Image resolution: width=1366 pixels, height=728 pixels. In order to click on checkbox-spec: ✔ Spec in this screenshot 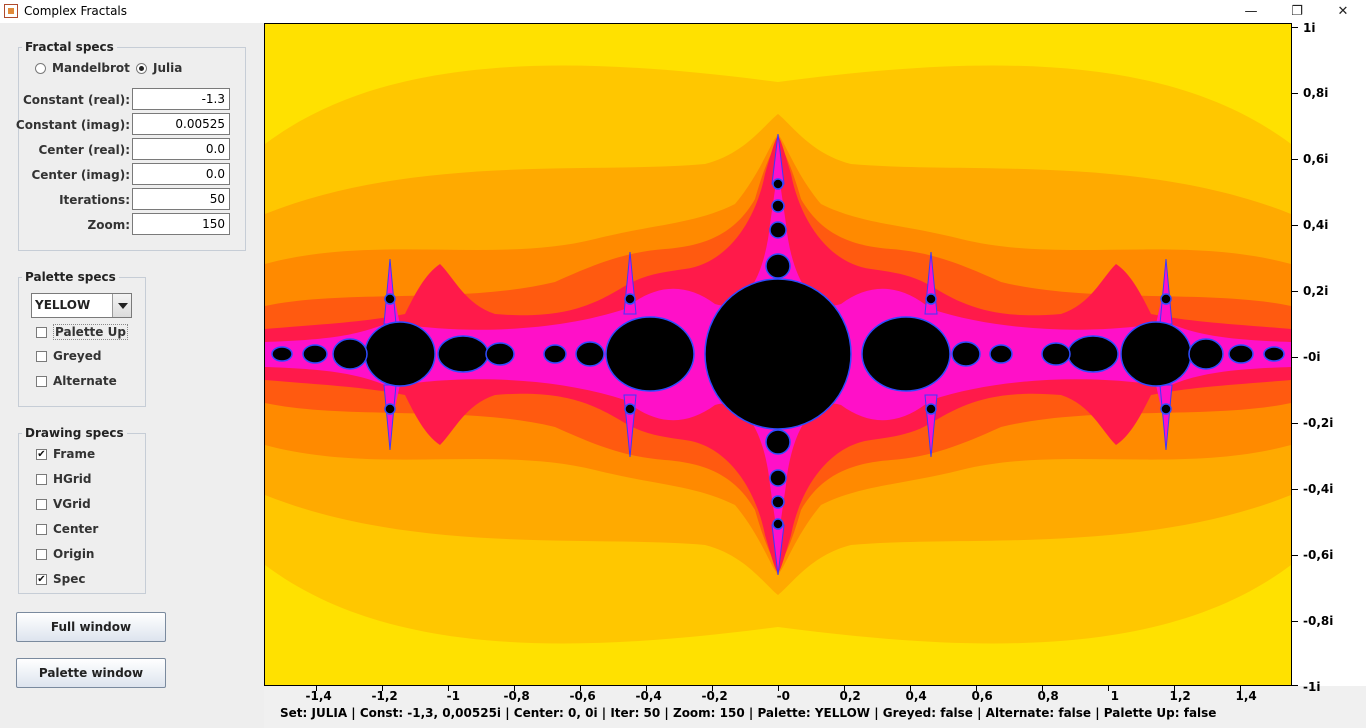, I will do `click(60, 579)`.